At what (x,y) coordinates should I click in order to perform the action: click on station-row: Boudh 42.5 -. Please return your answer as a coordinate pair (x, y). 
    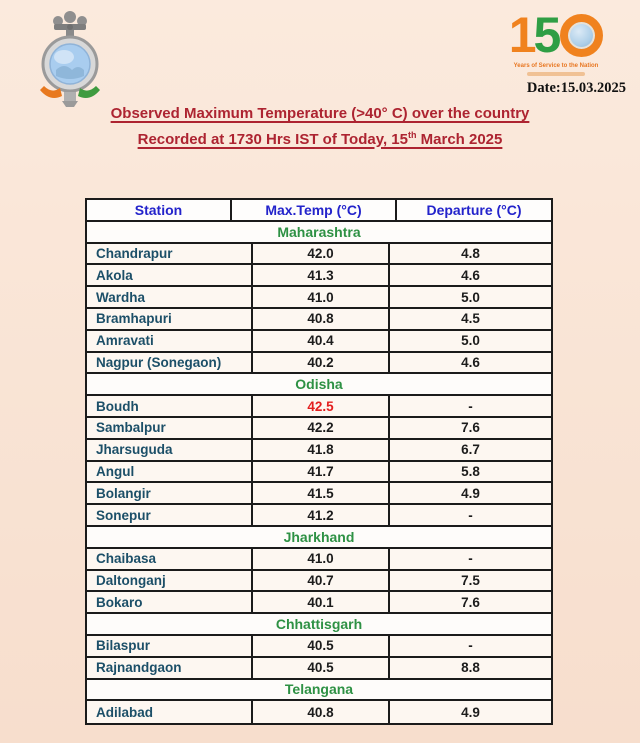
    Looking at the image, I should click on (319, 407).